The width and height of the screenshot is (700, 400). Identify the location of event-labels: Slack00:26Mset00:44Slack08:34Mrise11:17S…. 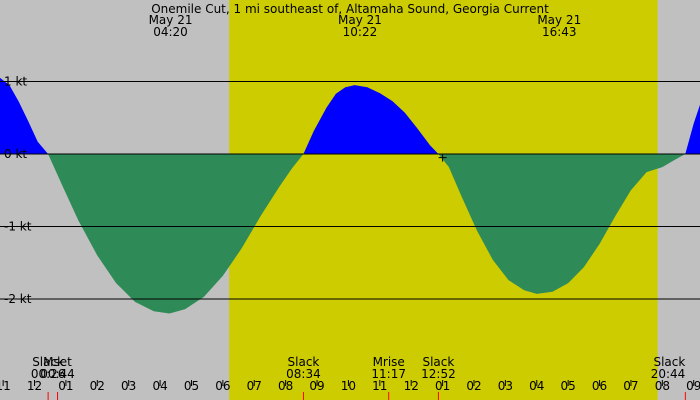
(358, 377).